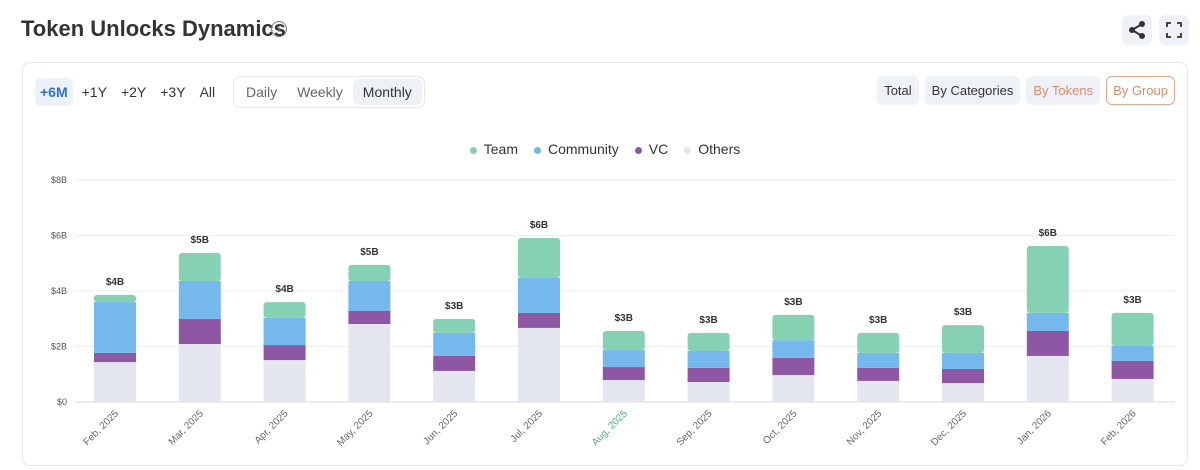 The width and height of the screenshot is (1200, 470). I want to click on share-button, so click(1137, 30).